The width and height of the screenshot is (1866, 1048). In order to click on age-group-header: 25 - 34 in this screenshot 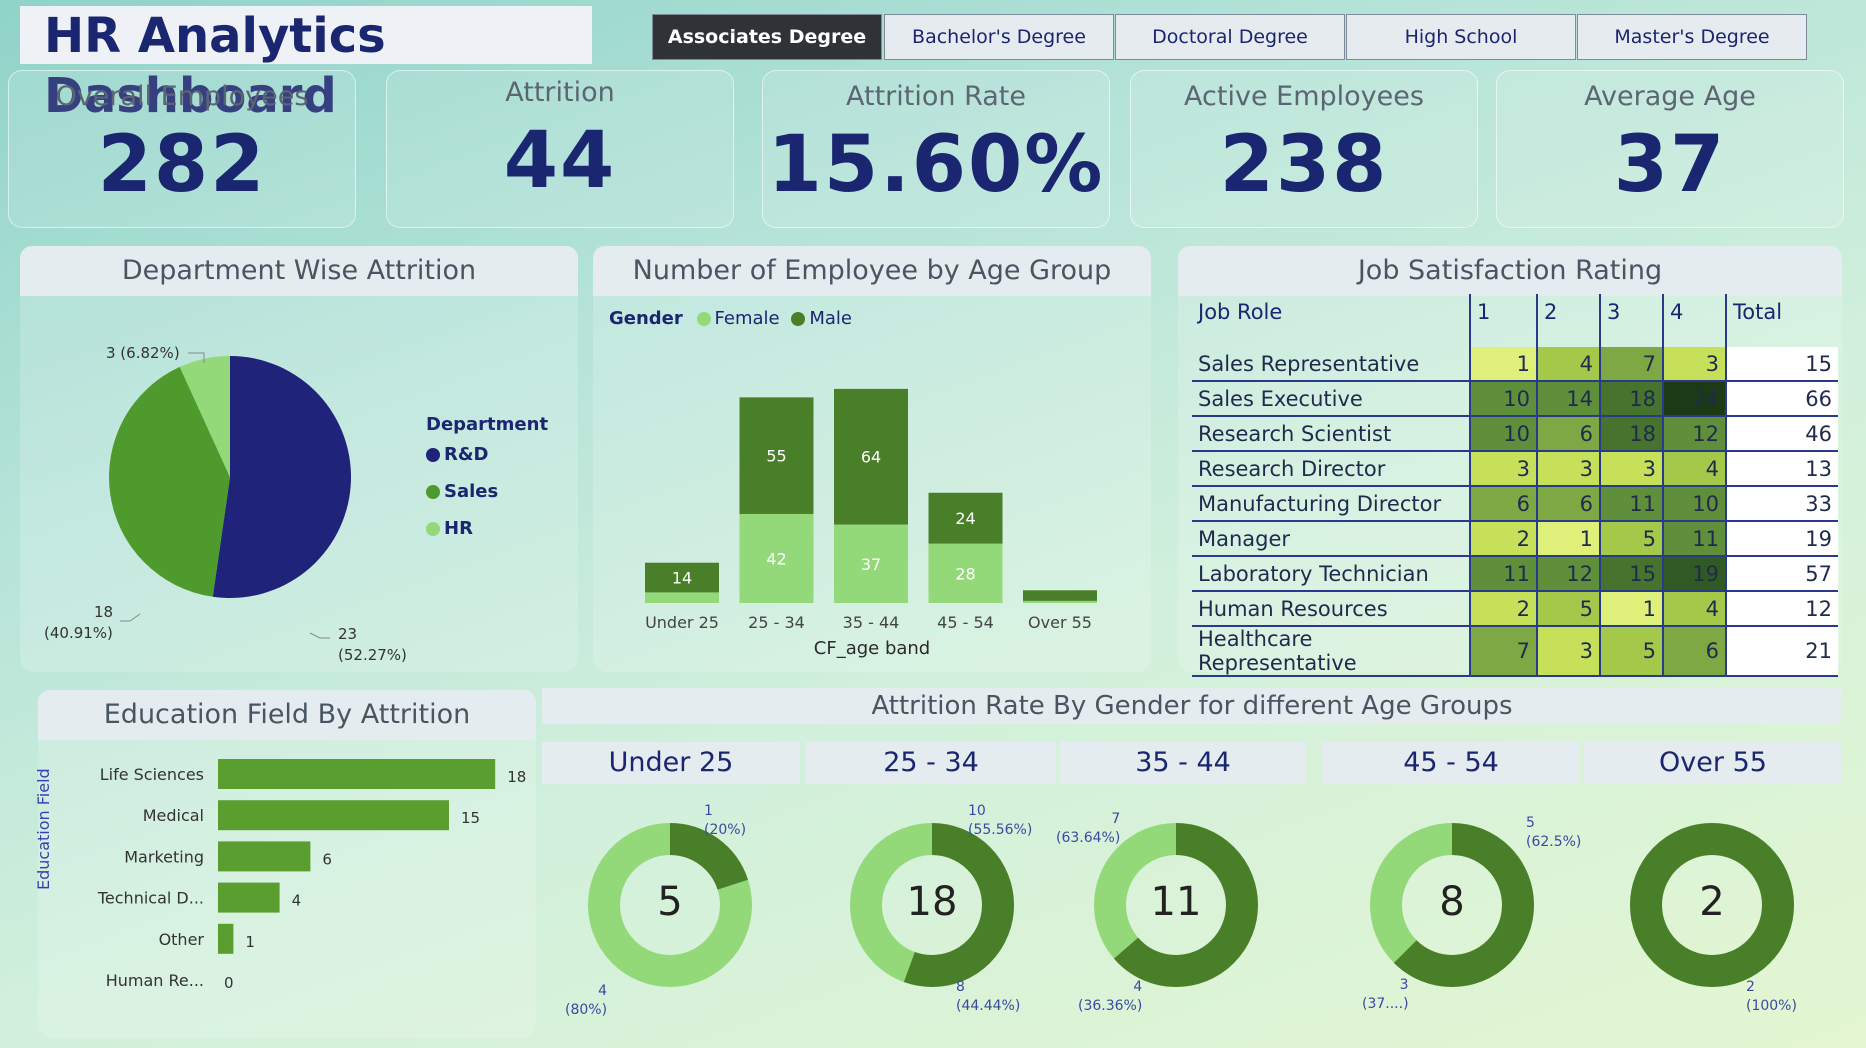, I will do `click(931, 763)`.